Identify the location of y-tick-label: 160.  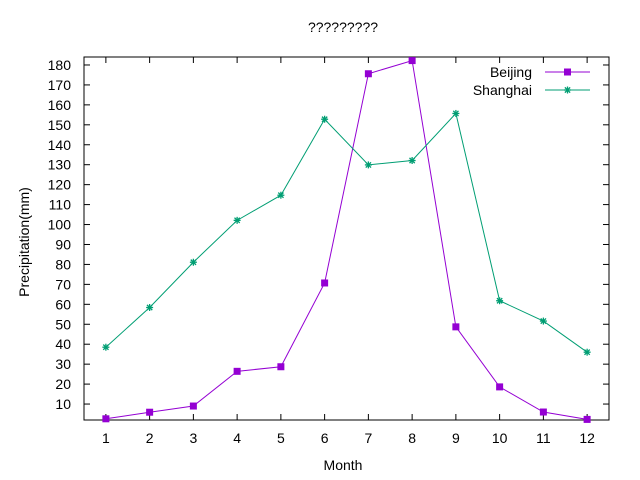
(60, 105).